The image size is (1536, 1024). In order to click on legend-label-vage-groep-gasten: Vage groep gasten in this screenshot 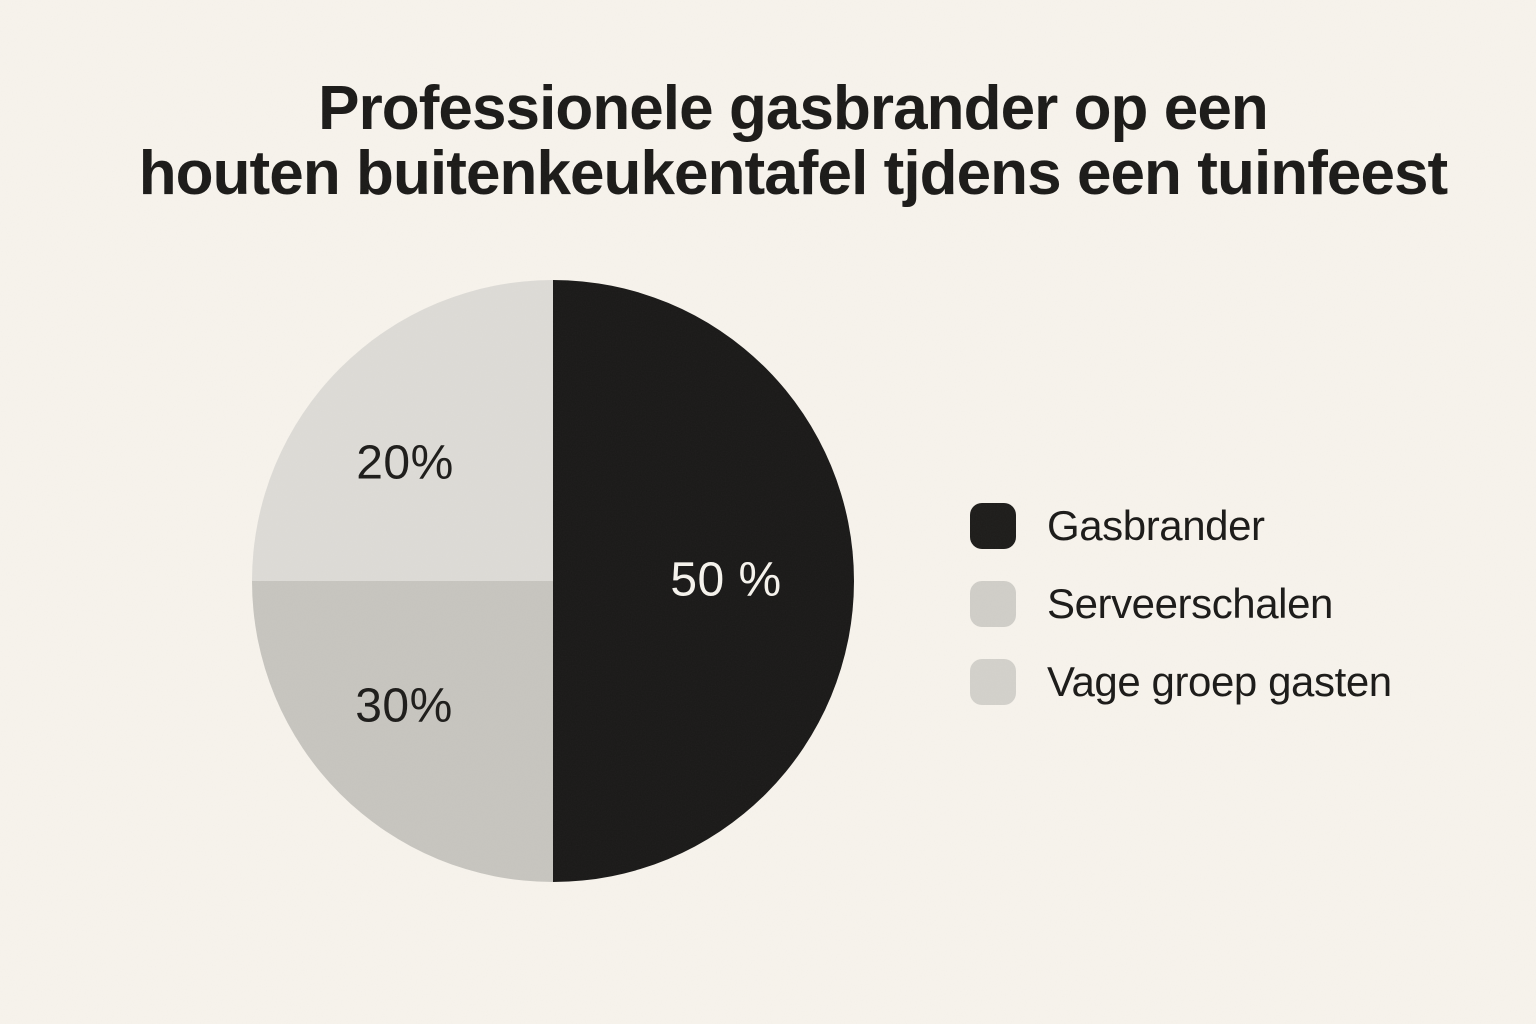, I will do `click(1219, 681)`.